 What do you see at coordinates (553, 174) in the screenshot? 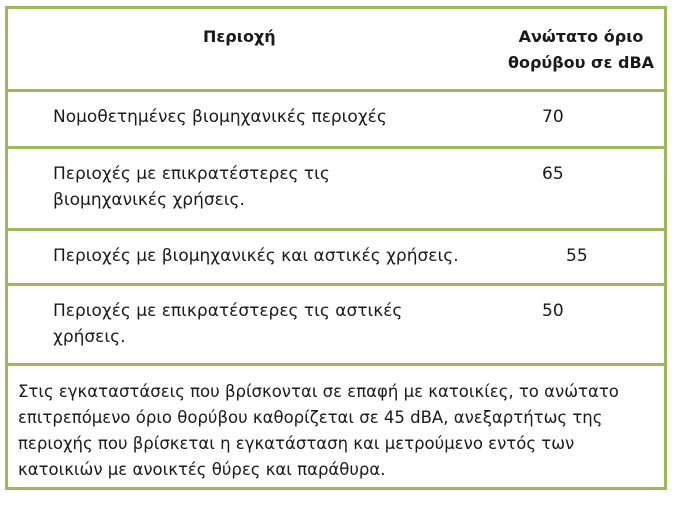
I see `row-limit: 65` at bounding box center [553, 174].